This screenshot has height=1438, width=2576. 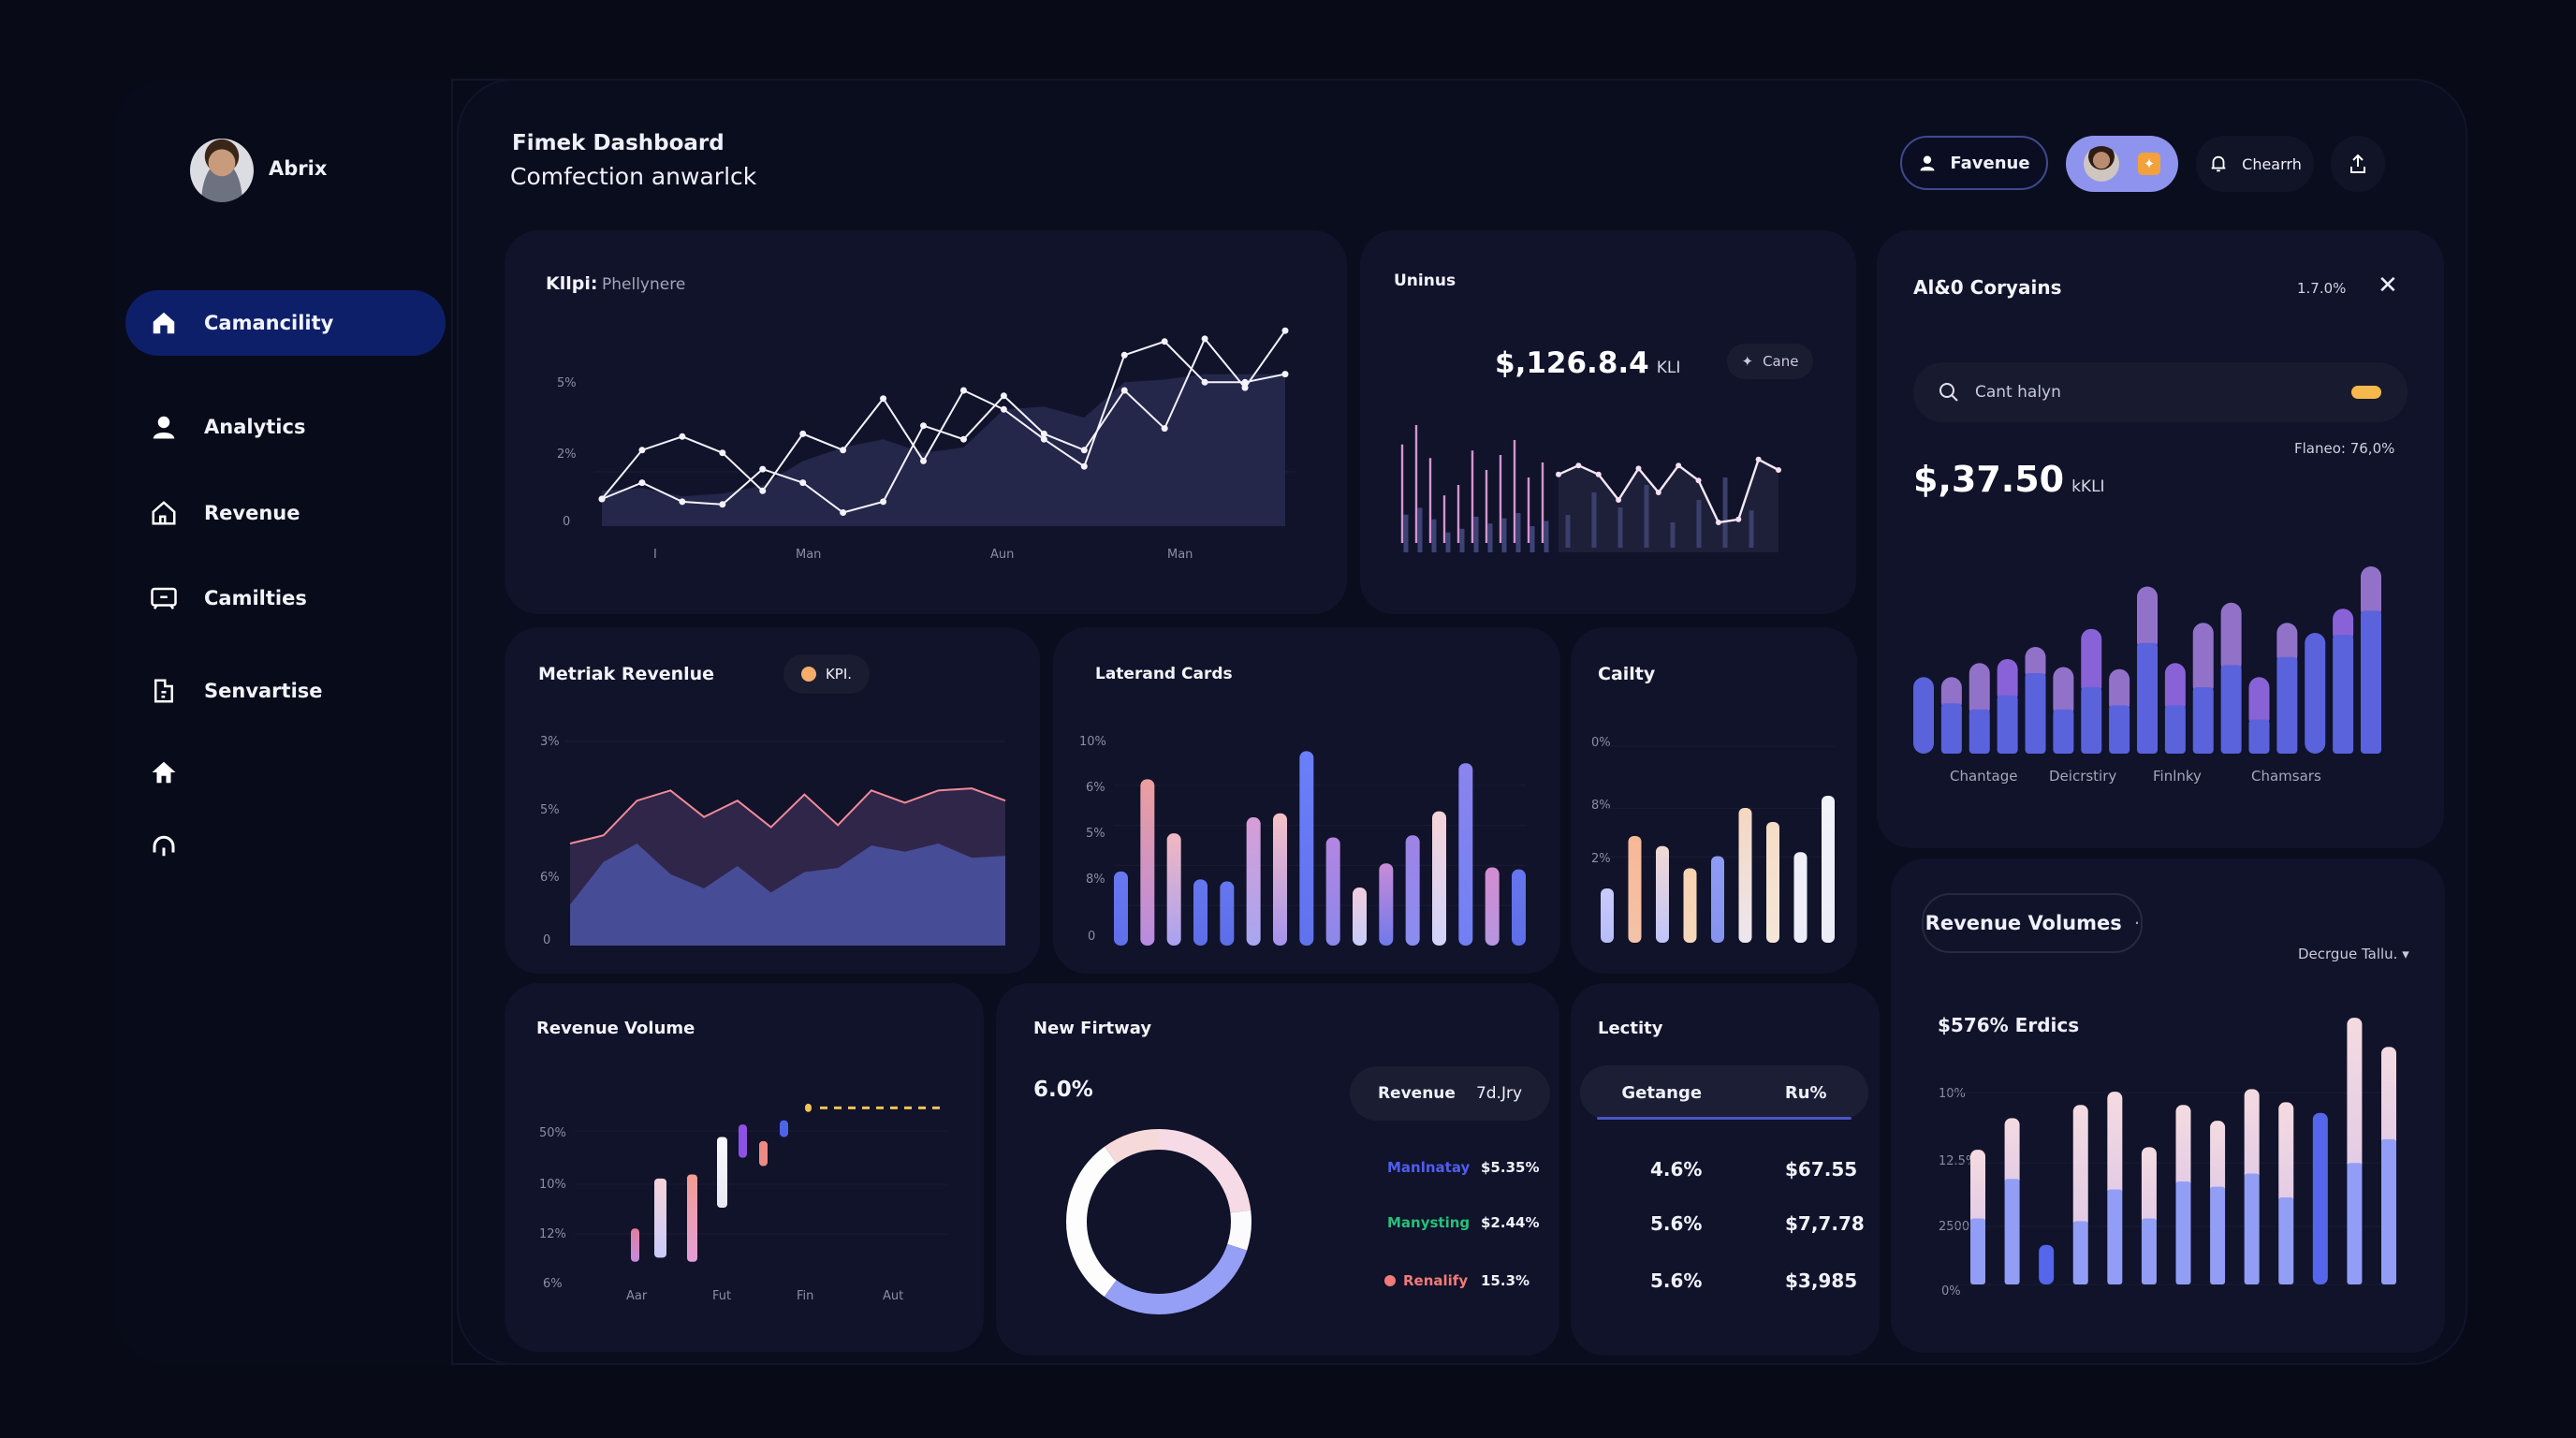 I want to click on new-firtway-title: New Firtway, so click(x=1092, y=1028).